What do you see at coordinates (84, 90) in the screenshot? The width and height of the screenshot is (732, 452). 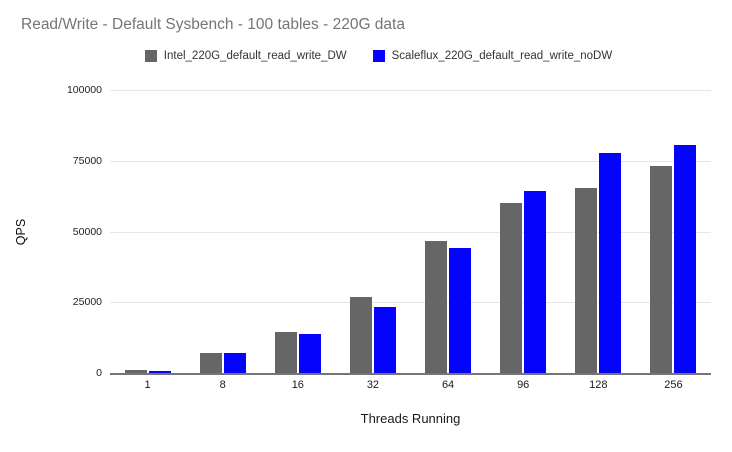 I see `y-tick-label-100000: 100000` at bounding box center [84, 90].